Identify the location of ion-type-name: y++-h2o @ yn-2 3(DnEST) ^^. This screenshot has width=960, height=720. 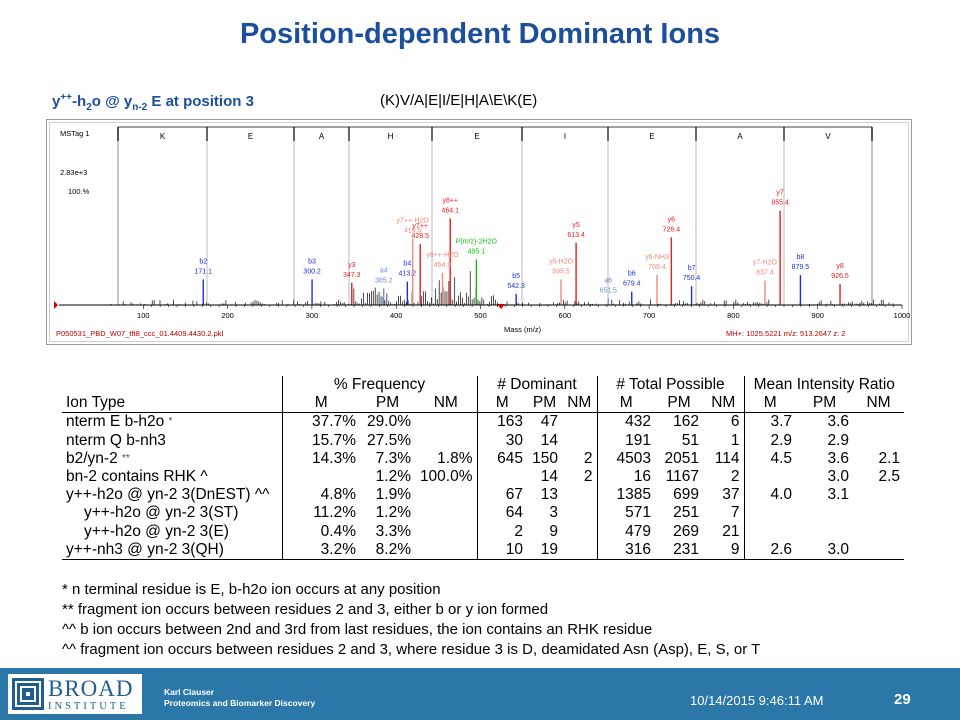
(168, 495).